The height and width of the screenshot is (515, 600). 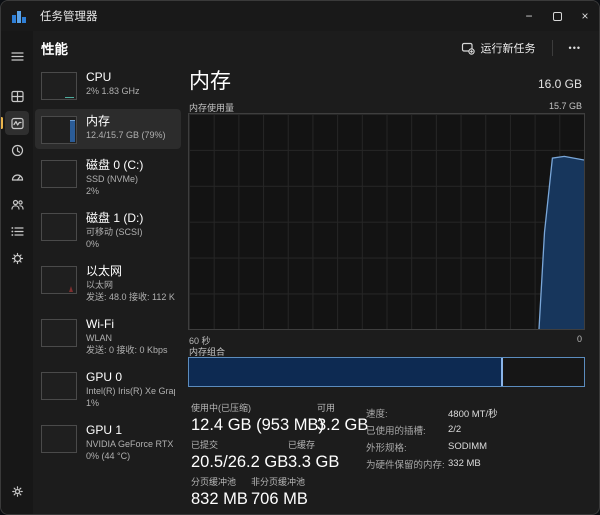 I want to click on users-icon, so click(x=17, y=204).